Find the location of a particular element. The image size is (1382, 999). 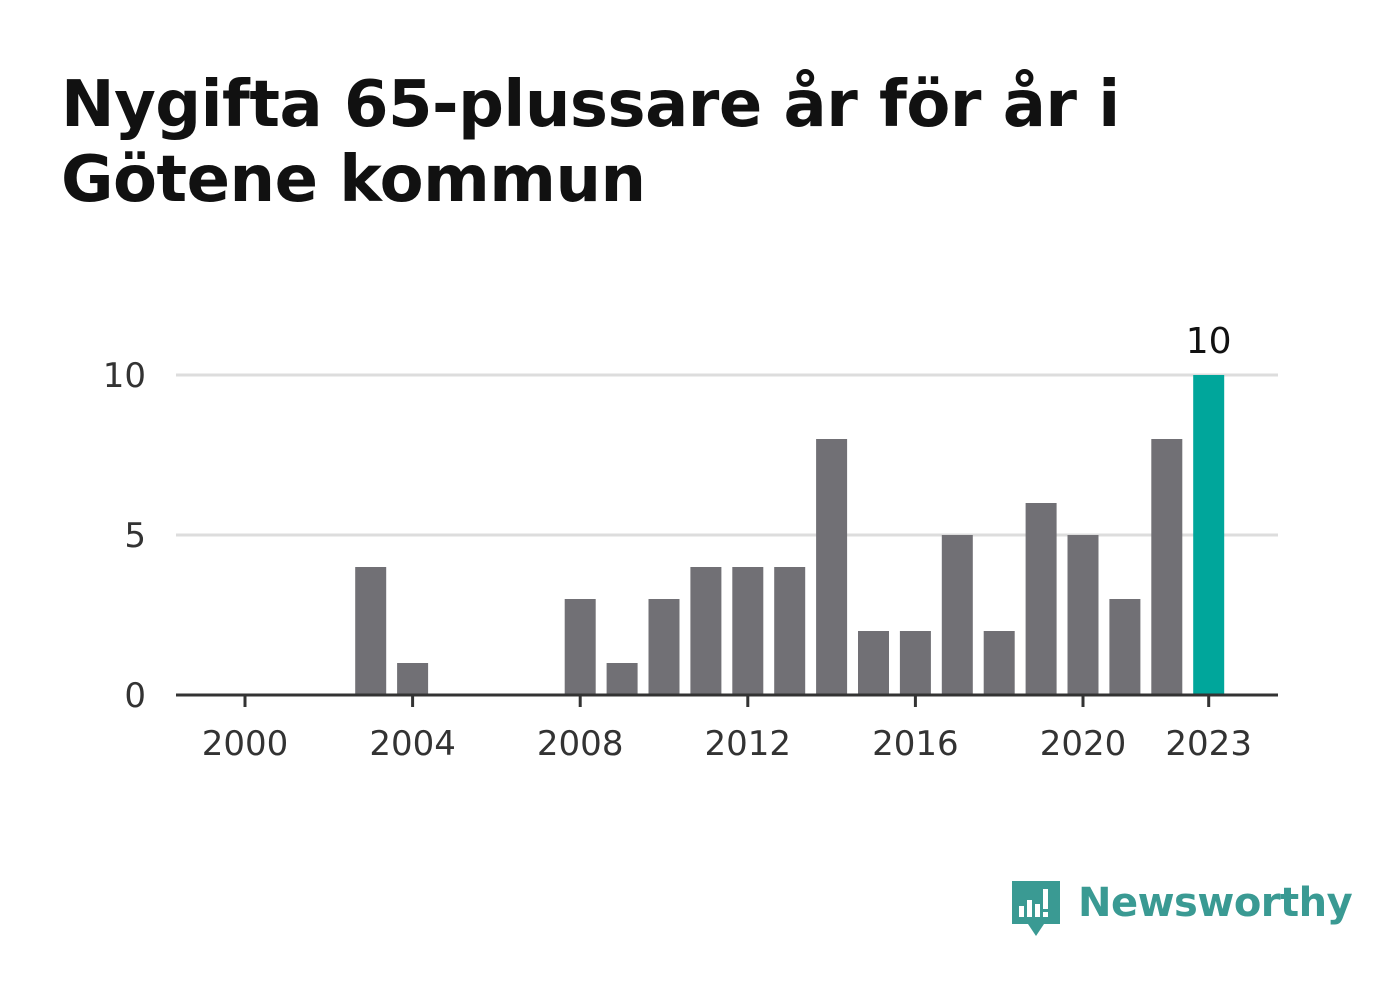

y-axis-ticks: 0 5 10 is located at coordinates (124, 536).